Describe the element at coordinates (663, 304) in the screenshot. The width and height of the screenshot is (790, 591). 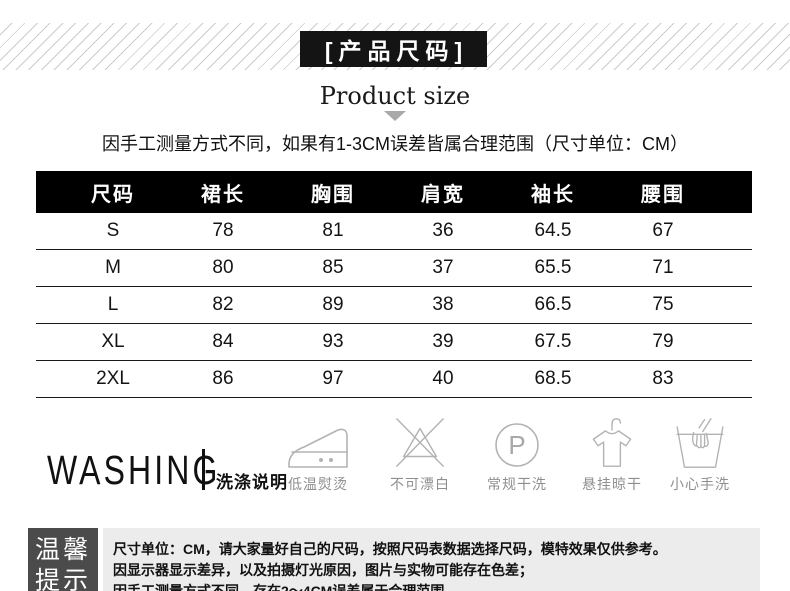
I see `table-cell: 75` at that location.